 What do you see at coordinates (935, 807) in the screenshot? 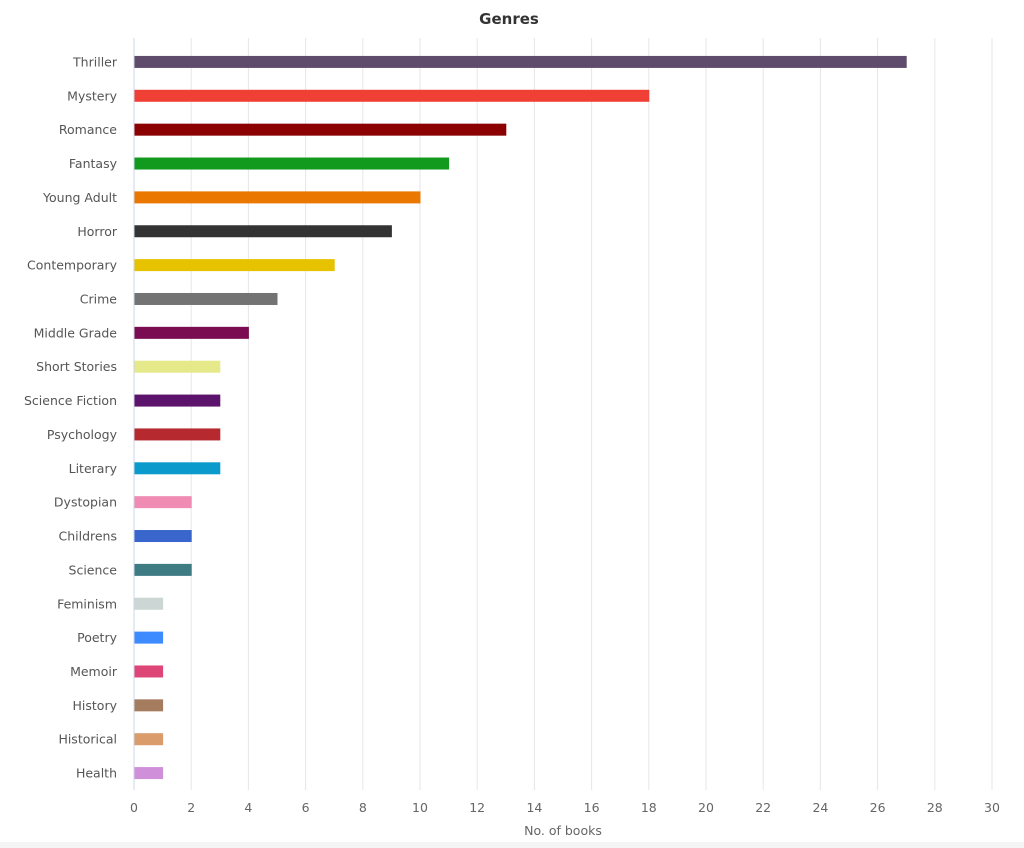
I see `x-tick-label: 28` at bounding box center [935, 807].